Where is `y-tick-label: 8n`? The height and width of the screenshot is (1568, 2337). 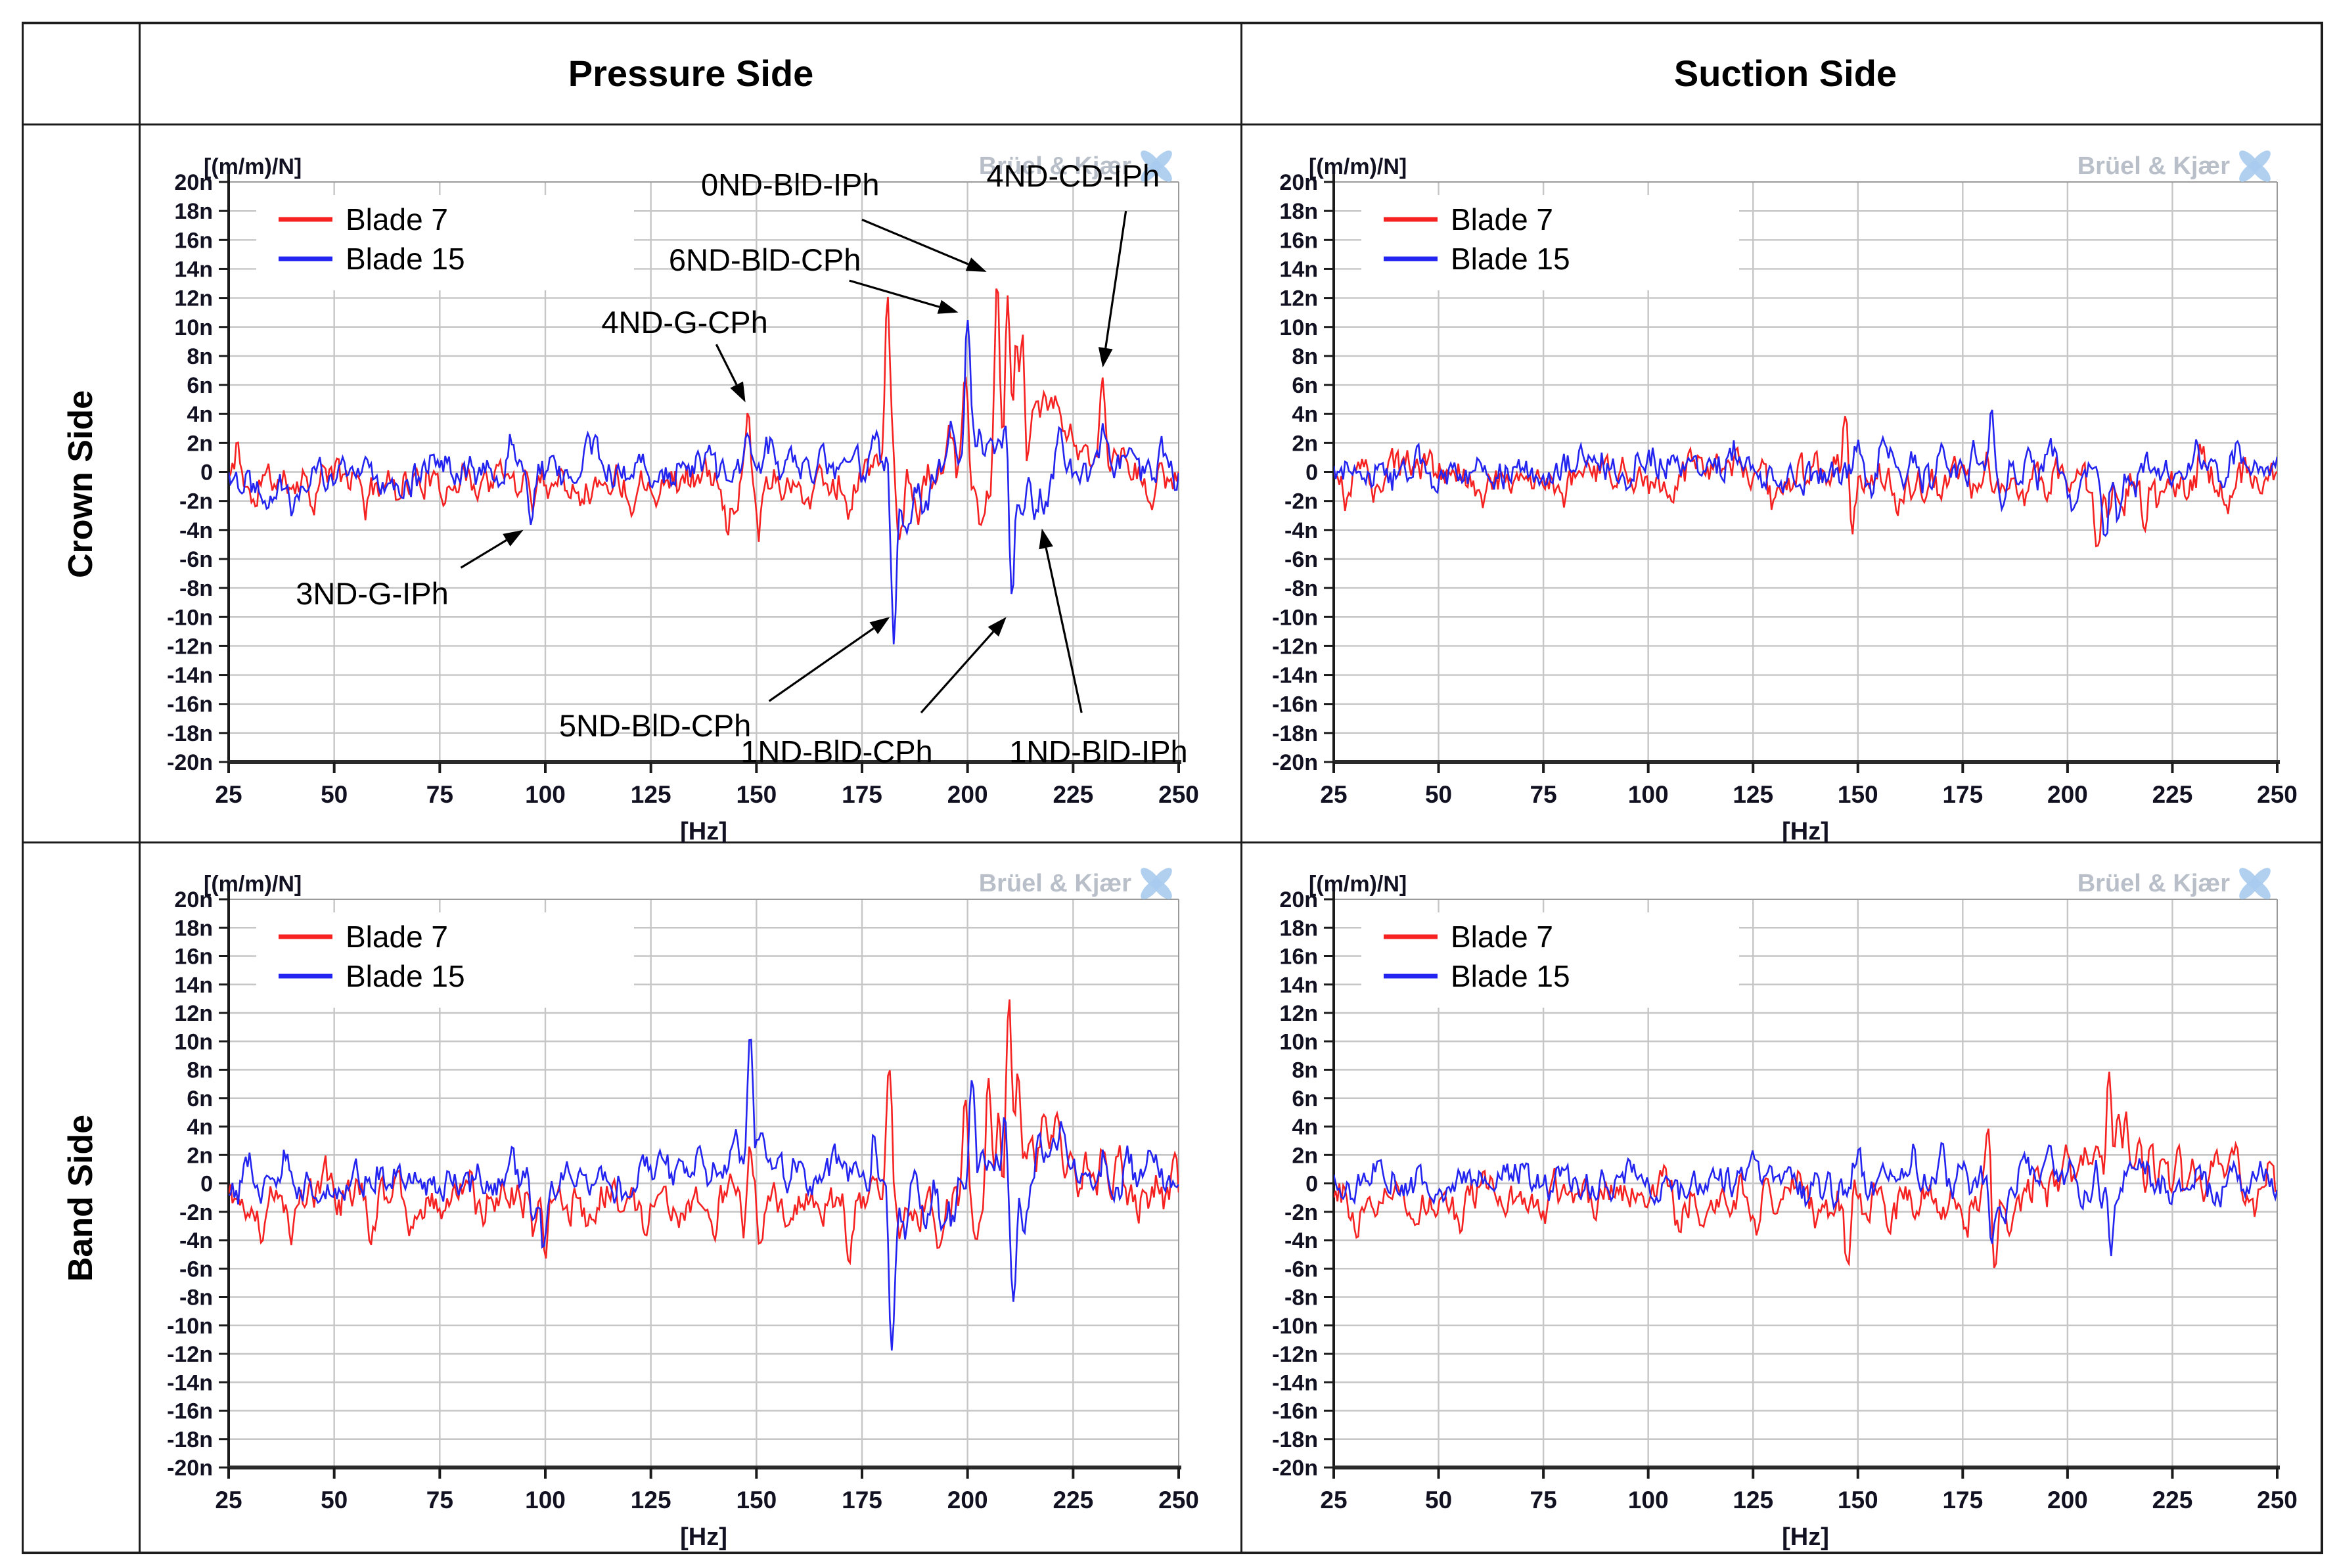
y-tick-label: 8n is located at coordinates (1305, 1070).